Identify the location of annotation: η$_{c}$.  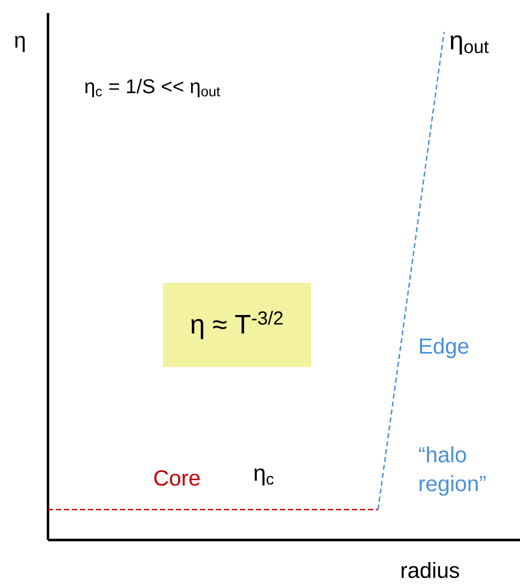
(264, 477).